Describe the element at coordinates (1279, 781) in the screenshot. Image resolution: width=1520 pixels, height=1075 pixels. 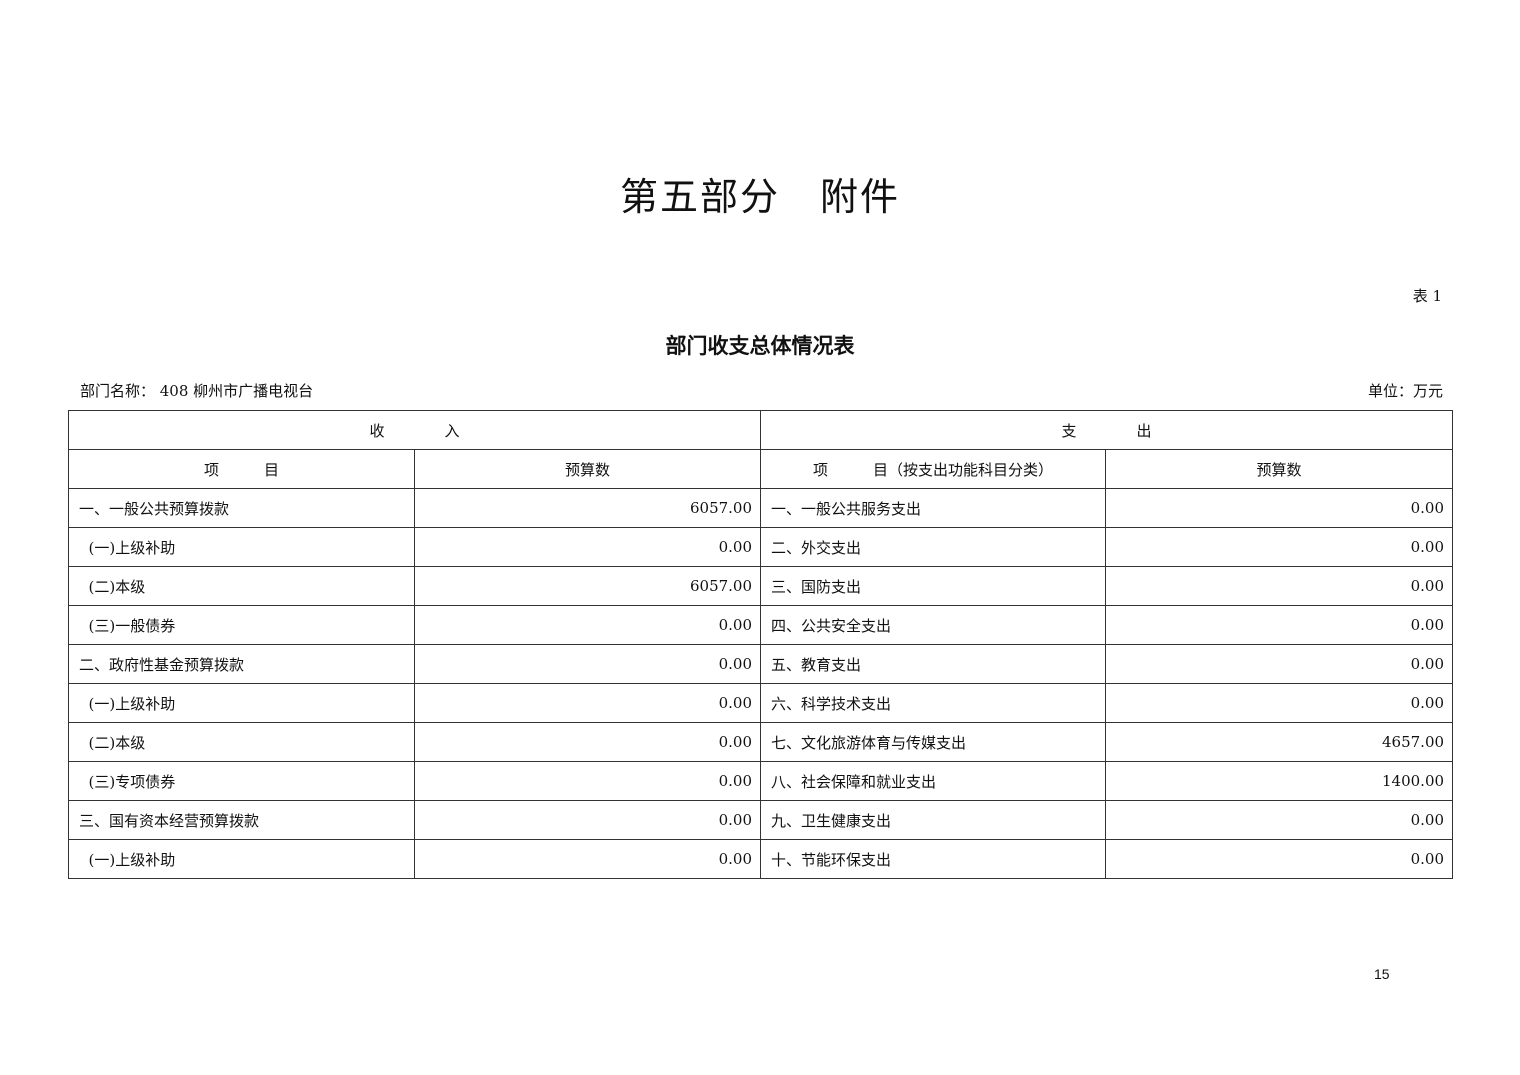
I see `expense-amount-cell: 1400.00` at that location.